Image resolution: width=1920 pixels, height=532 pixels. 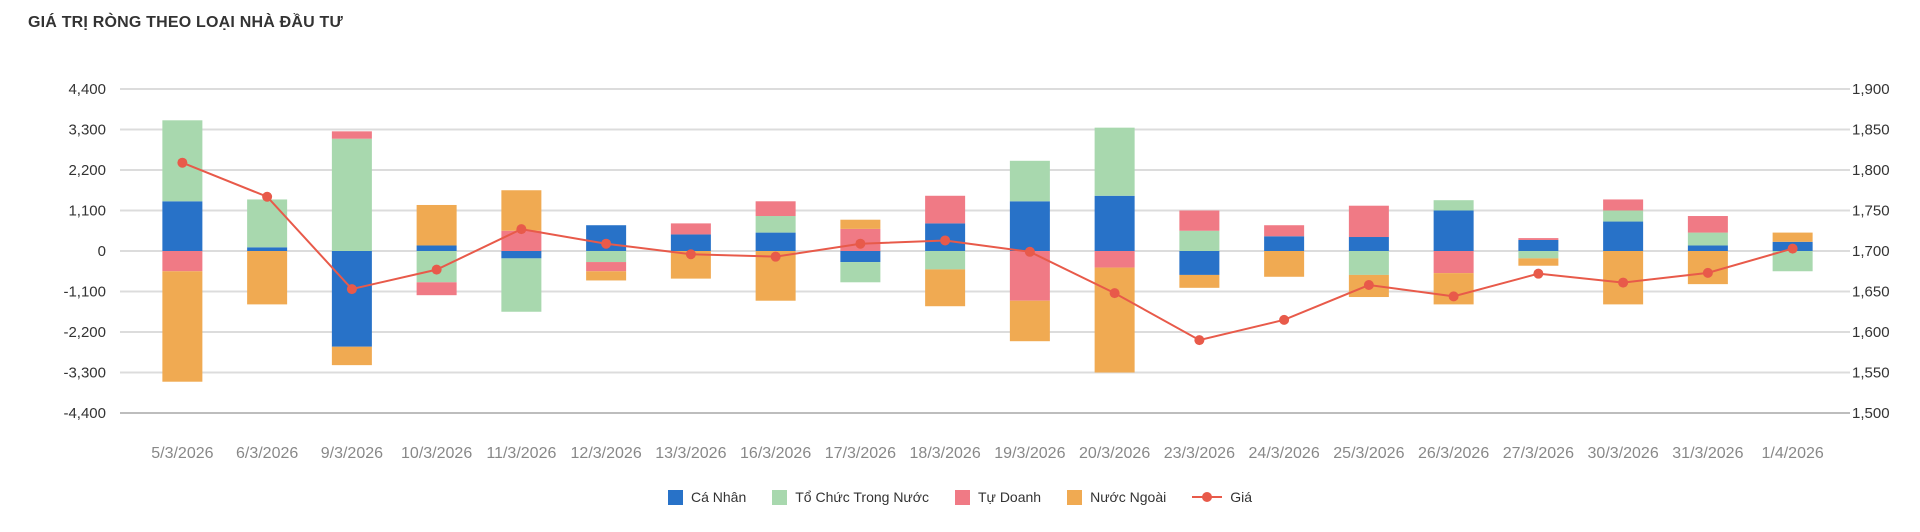 What do you see at coordinates (521, 453) in the screenshot?
I see `x-tick-label: 11/3/2026` at bounding box center [521, 453].